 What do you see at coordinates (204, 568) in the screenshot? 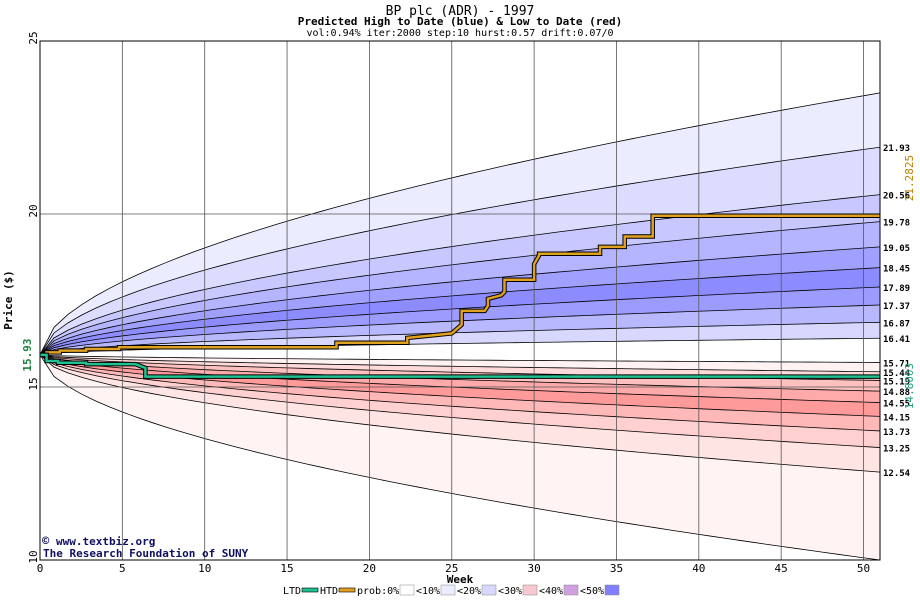
I see `x-tick-label: 10` at bounding box center [204, 568].